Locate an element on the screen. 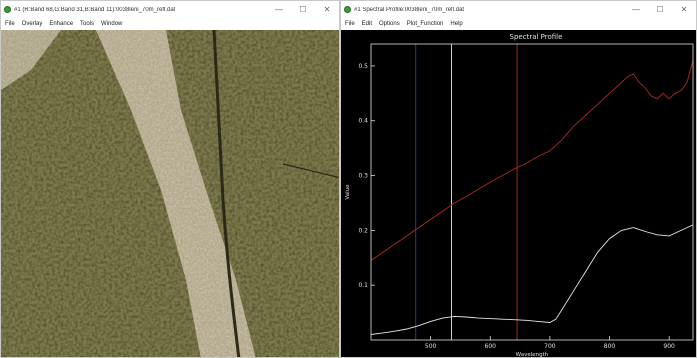 Image resolution: width=697 pixels, height=358 pixels. menu-edit: Edit is located at coordinates (367, 24).